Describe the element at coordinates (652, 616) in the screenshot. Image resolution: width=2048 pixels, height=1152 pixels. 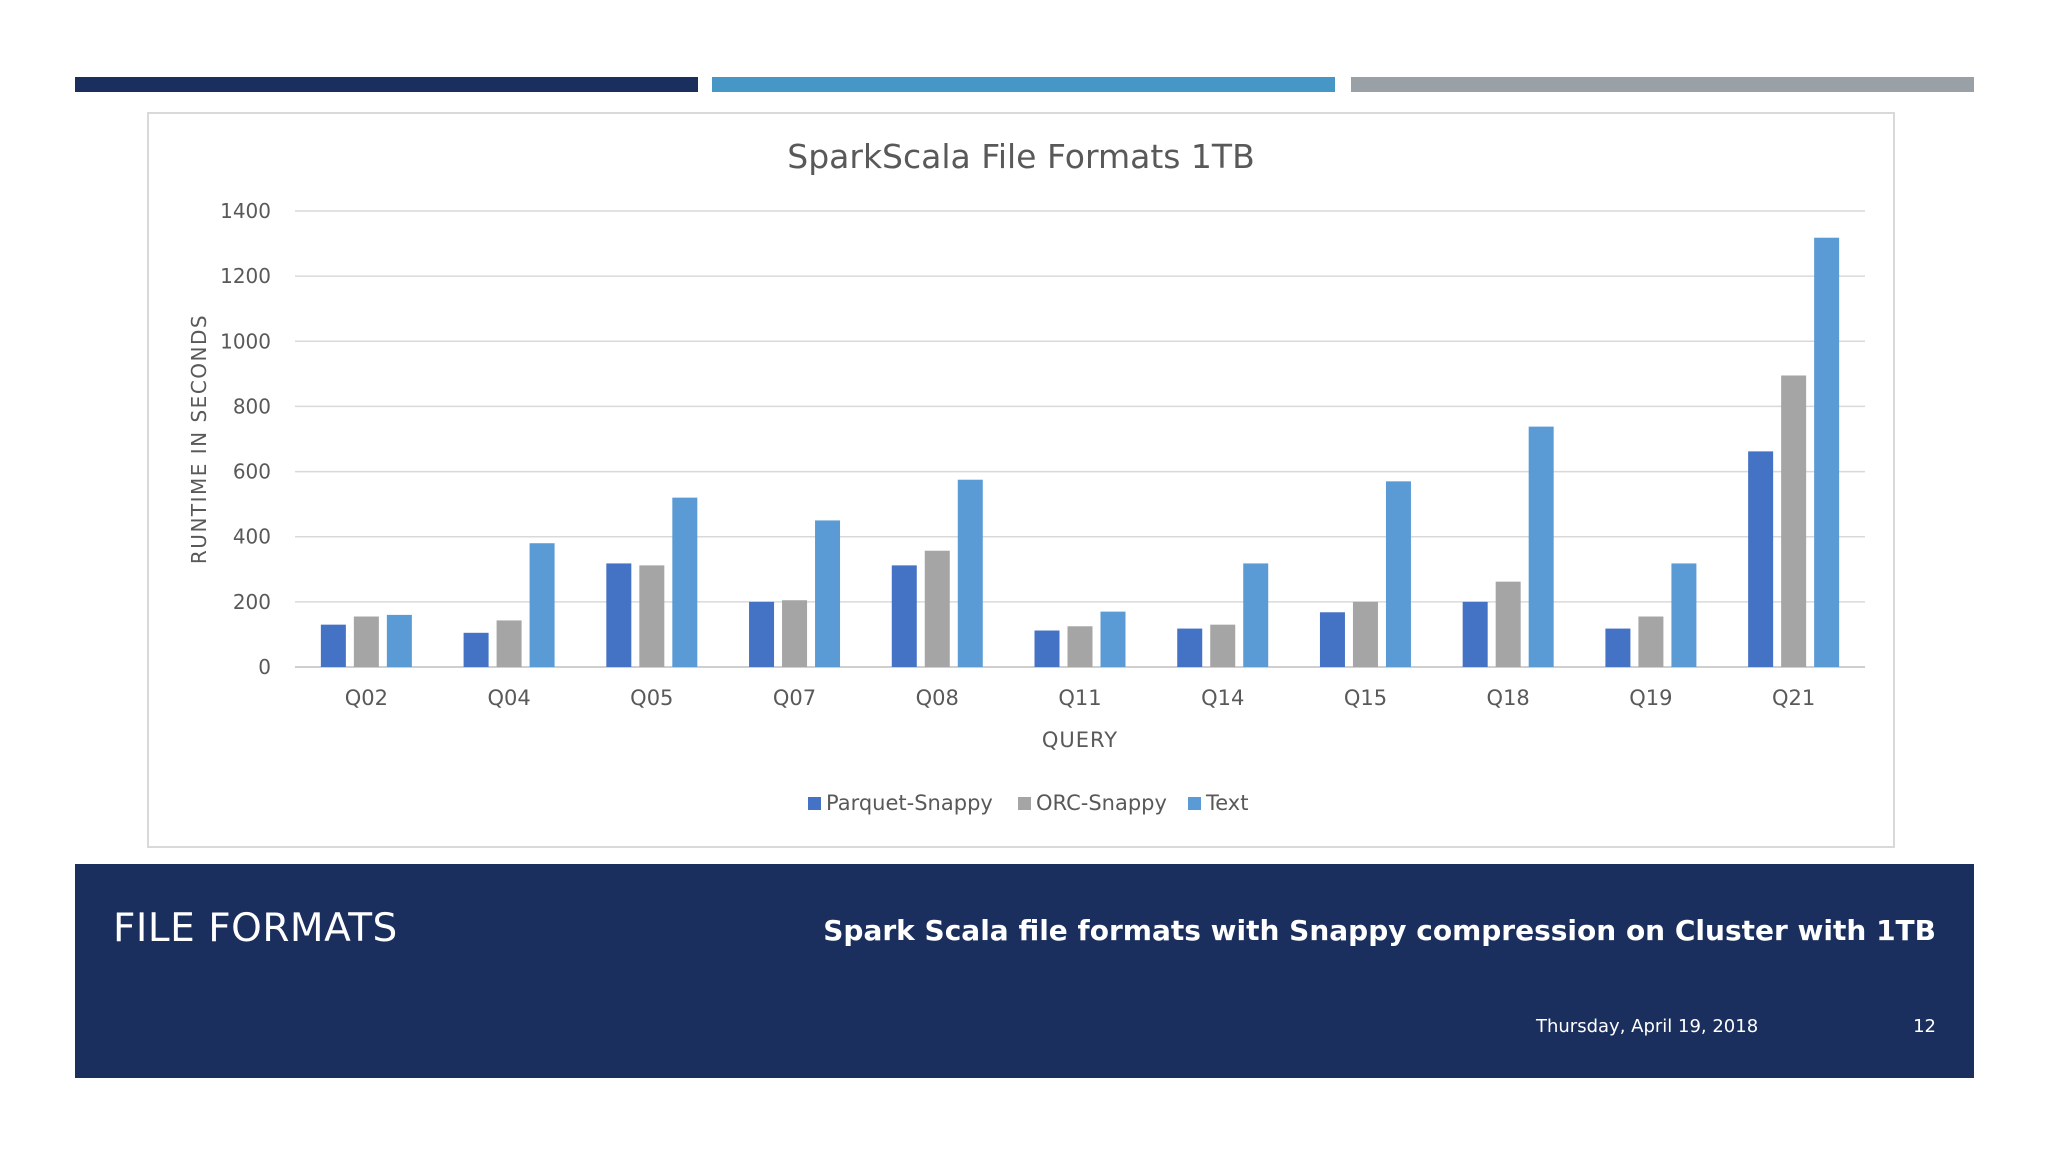
I see `bar-orc-snappy-q05` at that location.